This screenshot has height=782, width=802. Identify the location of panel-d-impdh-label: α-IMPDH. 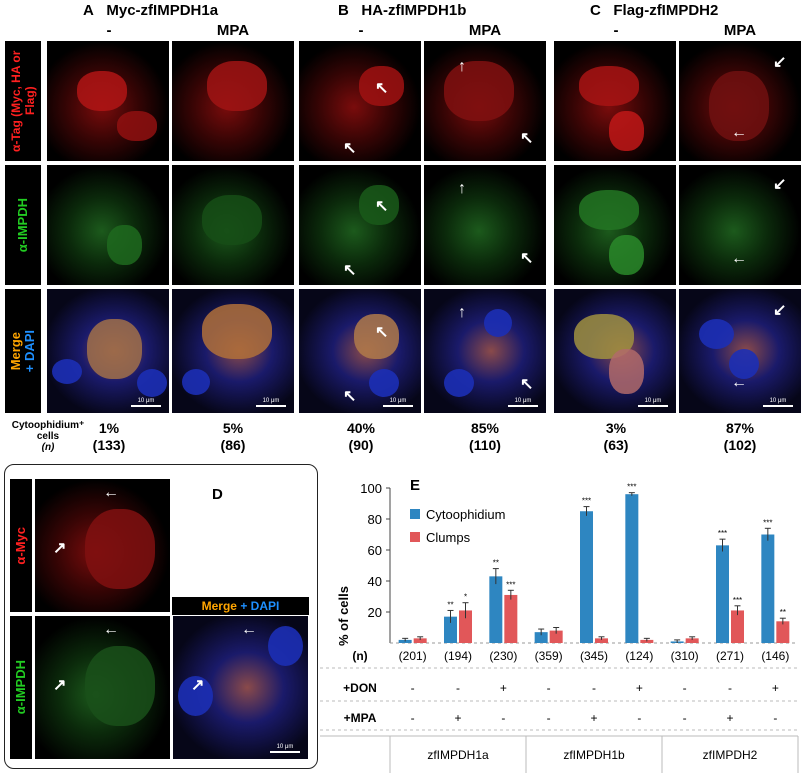
(21, 687).